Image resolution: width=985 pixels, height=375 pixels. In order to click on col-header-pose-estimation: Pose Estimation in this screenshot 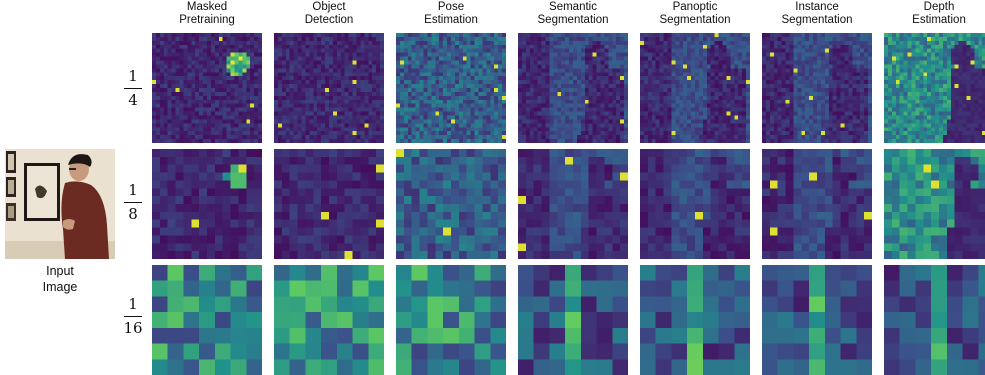, I will do `click(451, 13)`.